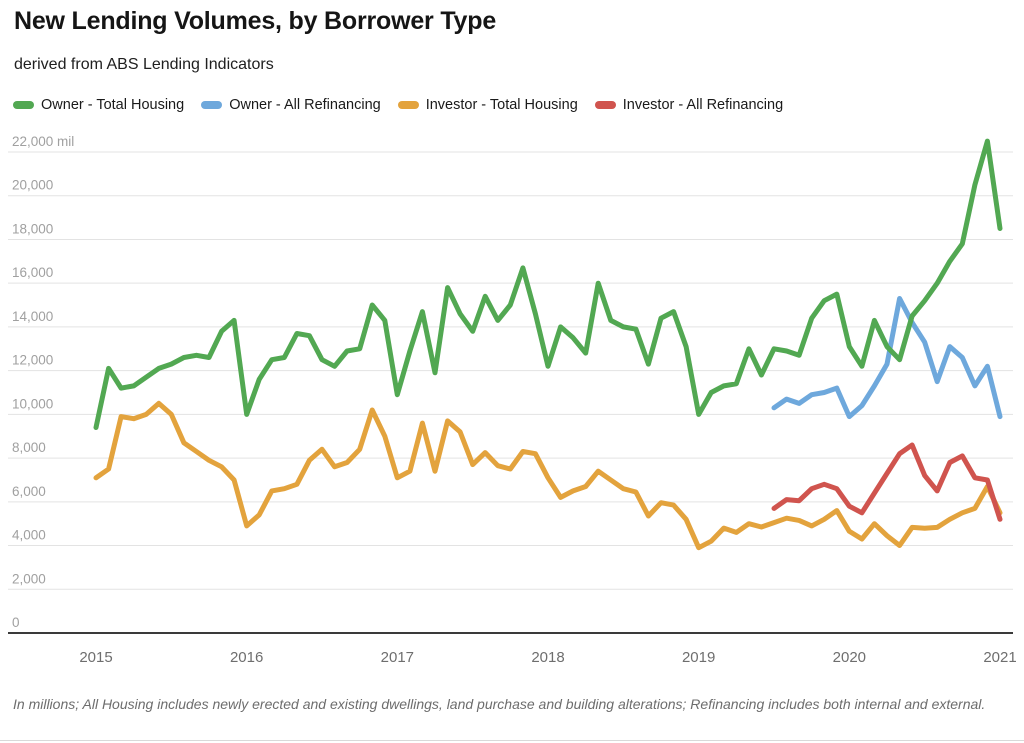 This screenshot has width=1024, height=743. Describe the element at coordinates (397, 657) in the screenshot. I see `x-tick-label: 2017` at that location.